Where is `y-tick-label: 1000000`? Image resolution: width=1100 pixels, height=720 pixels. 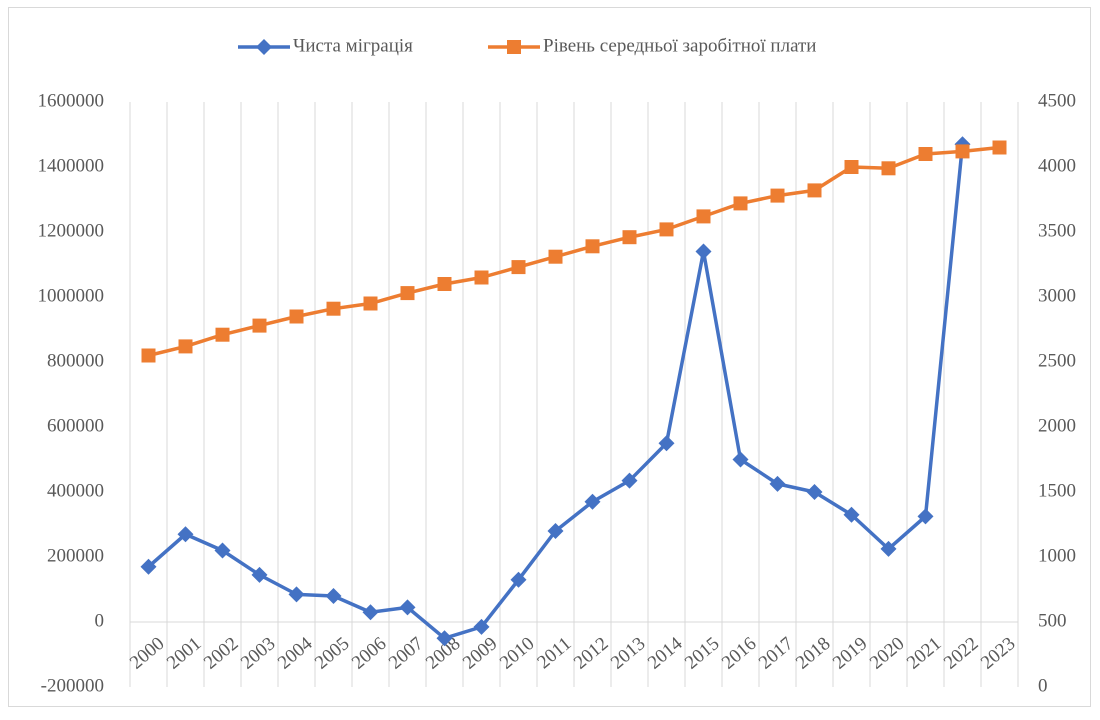
y-tick-label: 1000000 is located at coordinates (71, 295).